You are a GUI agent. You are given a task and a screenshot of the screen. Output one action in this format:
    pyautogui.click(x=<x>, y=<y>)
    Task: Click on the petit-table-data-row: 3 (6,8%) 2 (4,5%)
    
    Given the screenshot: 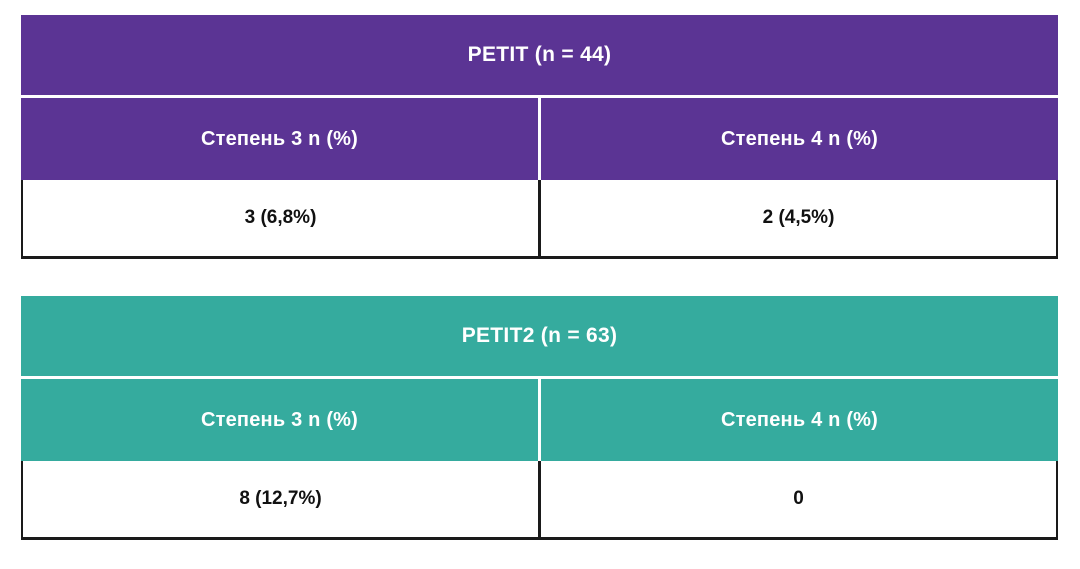 What is the action you would take?
    pyautogui.click(x=539, y=219)
    